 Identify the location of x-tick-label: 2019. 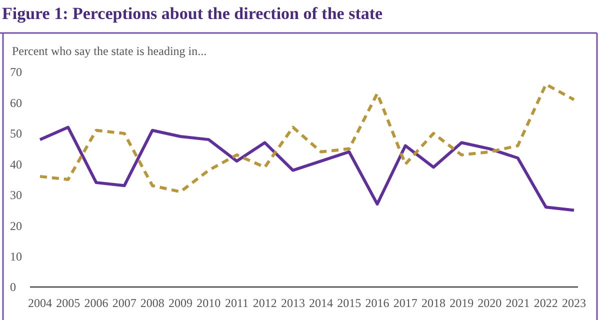
(462, 303).